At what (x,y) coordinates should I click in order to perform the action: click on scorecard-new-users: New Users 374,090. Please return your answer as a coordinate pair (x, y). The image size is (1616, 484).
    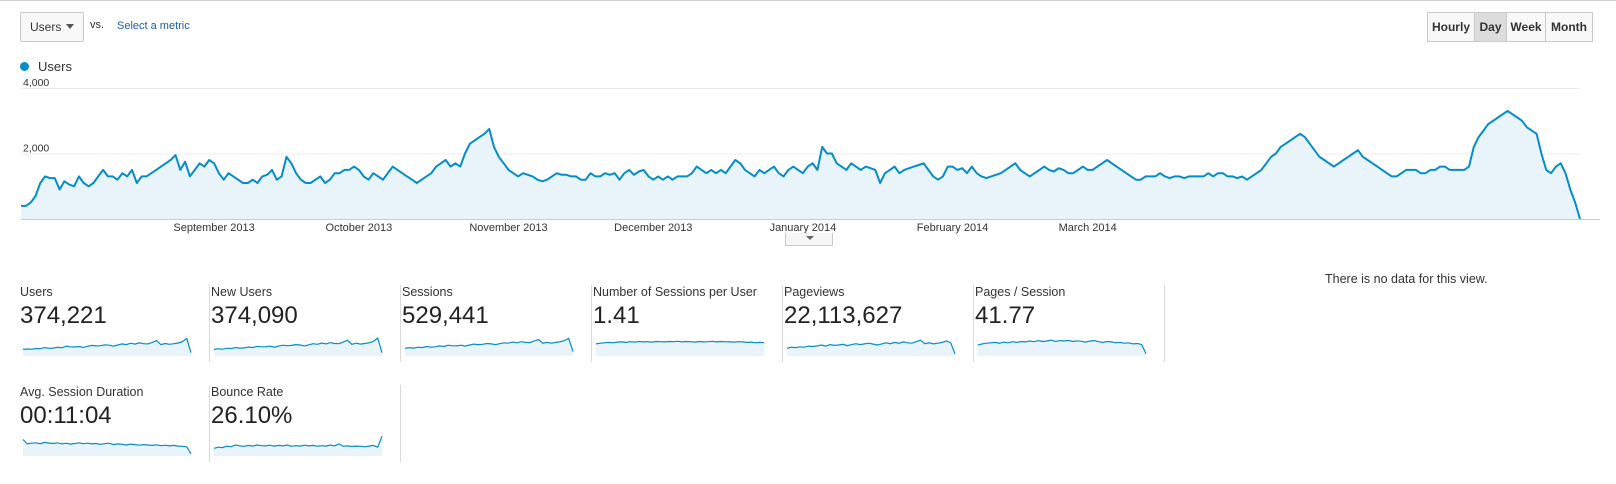
    Looking at the image, I should click on (306, 325).